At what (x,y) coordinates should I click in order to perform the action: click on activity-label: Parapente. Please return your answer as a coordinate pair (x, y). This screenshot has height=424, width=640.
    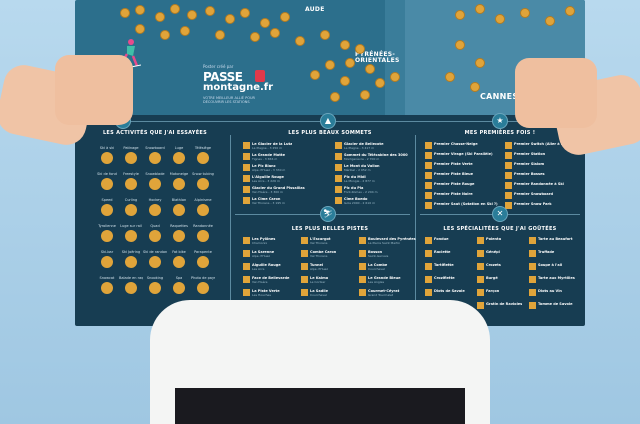
    Looking at the image, I should click on (203, 252).